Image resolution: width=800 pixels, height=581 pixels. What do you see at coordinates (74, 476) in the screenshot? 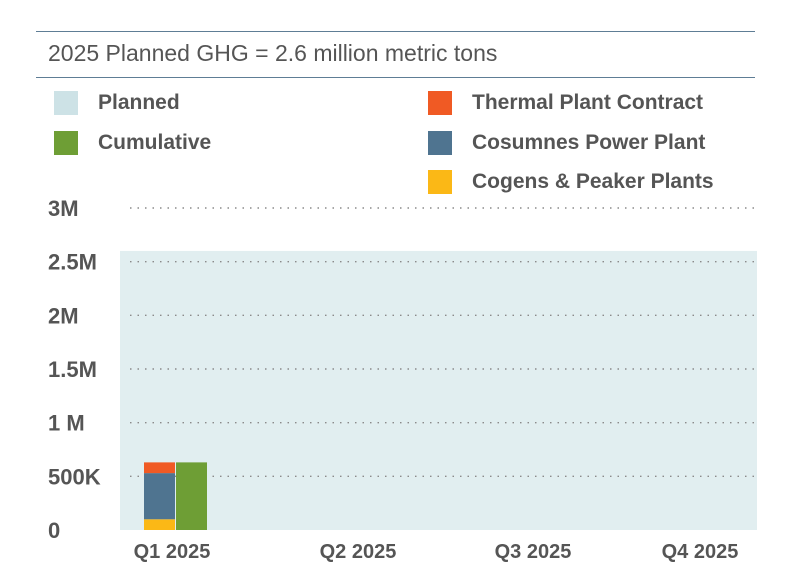
I see `y-tick-label: 500K` at bounding box center [74, 476].